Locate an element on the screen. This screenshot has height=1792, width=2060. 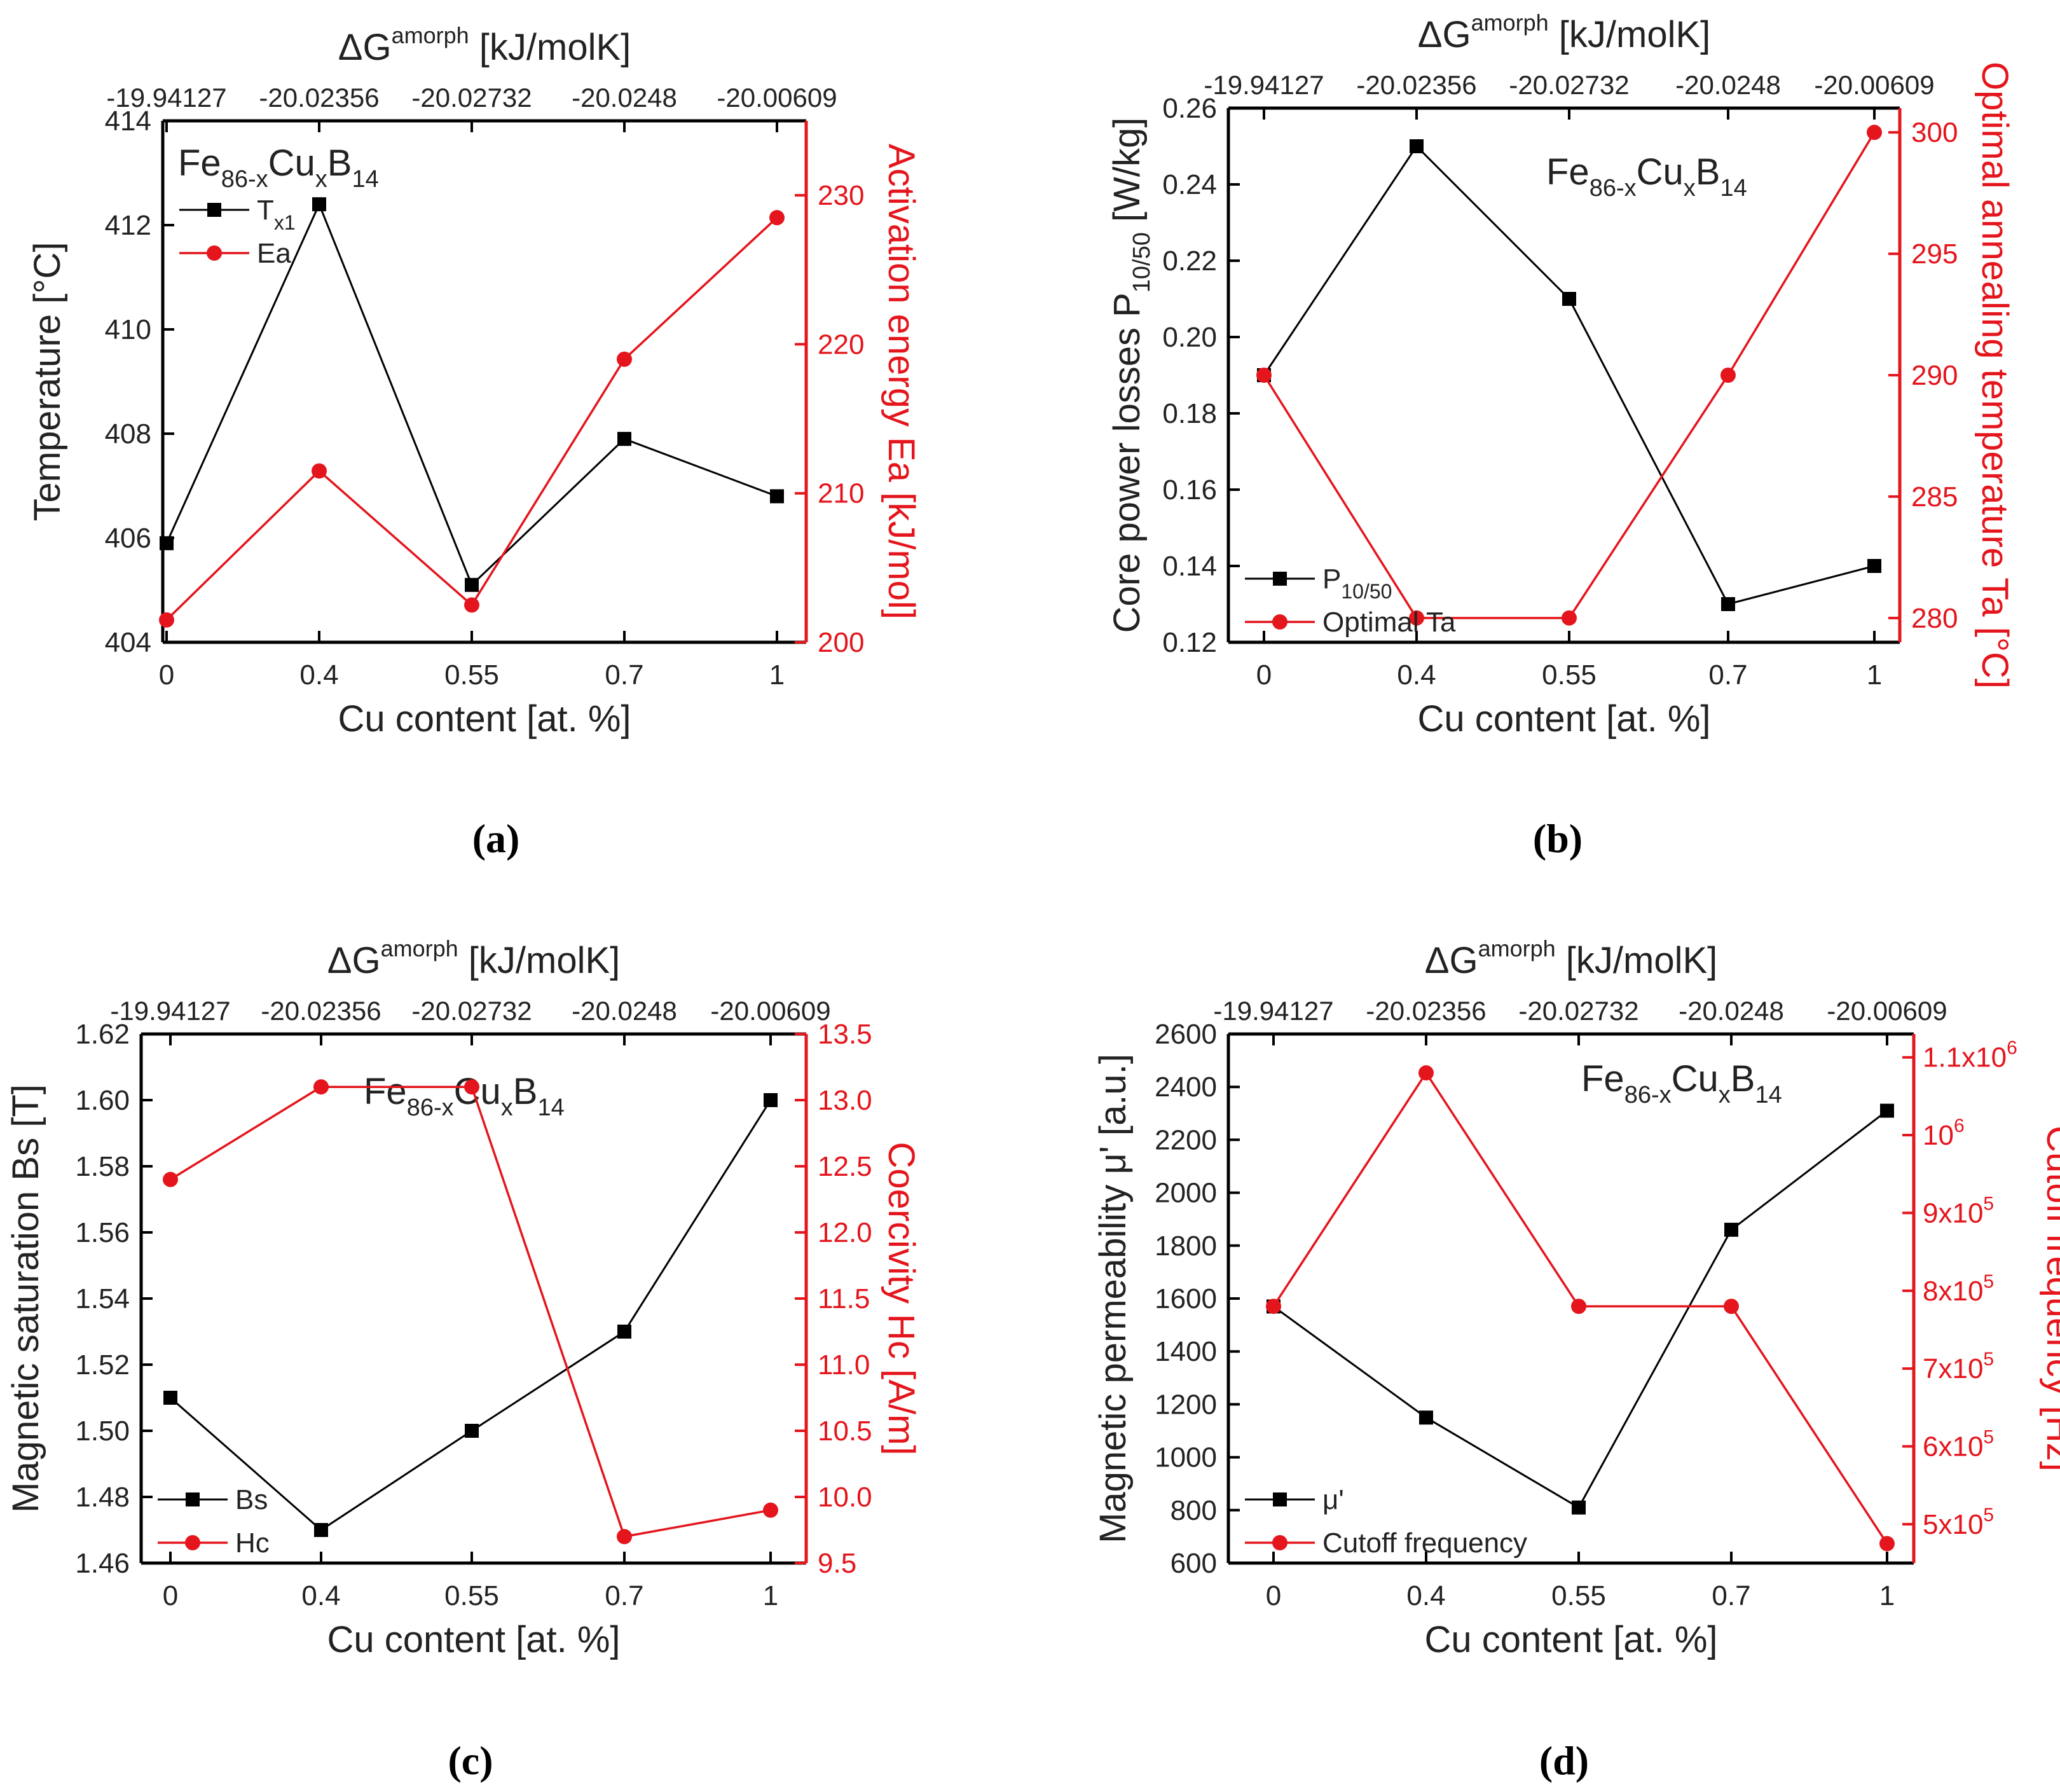
y-left-tick-label: 412 is located at coordinates (128, 225).